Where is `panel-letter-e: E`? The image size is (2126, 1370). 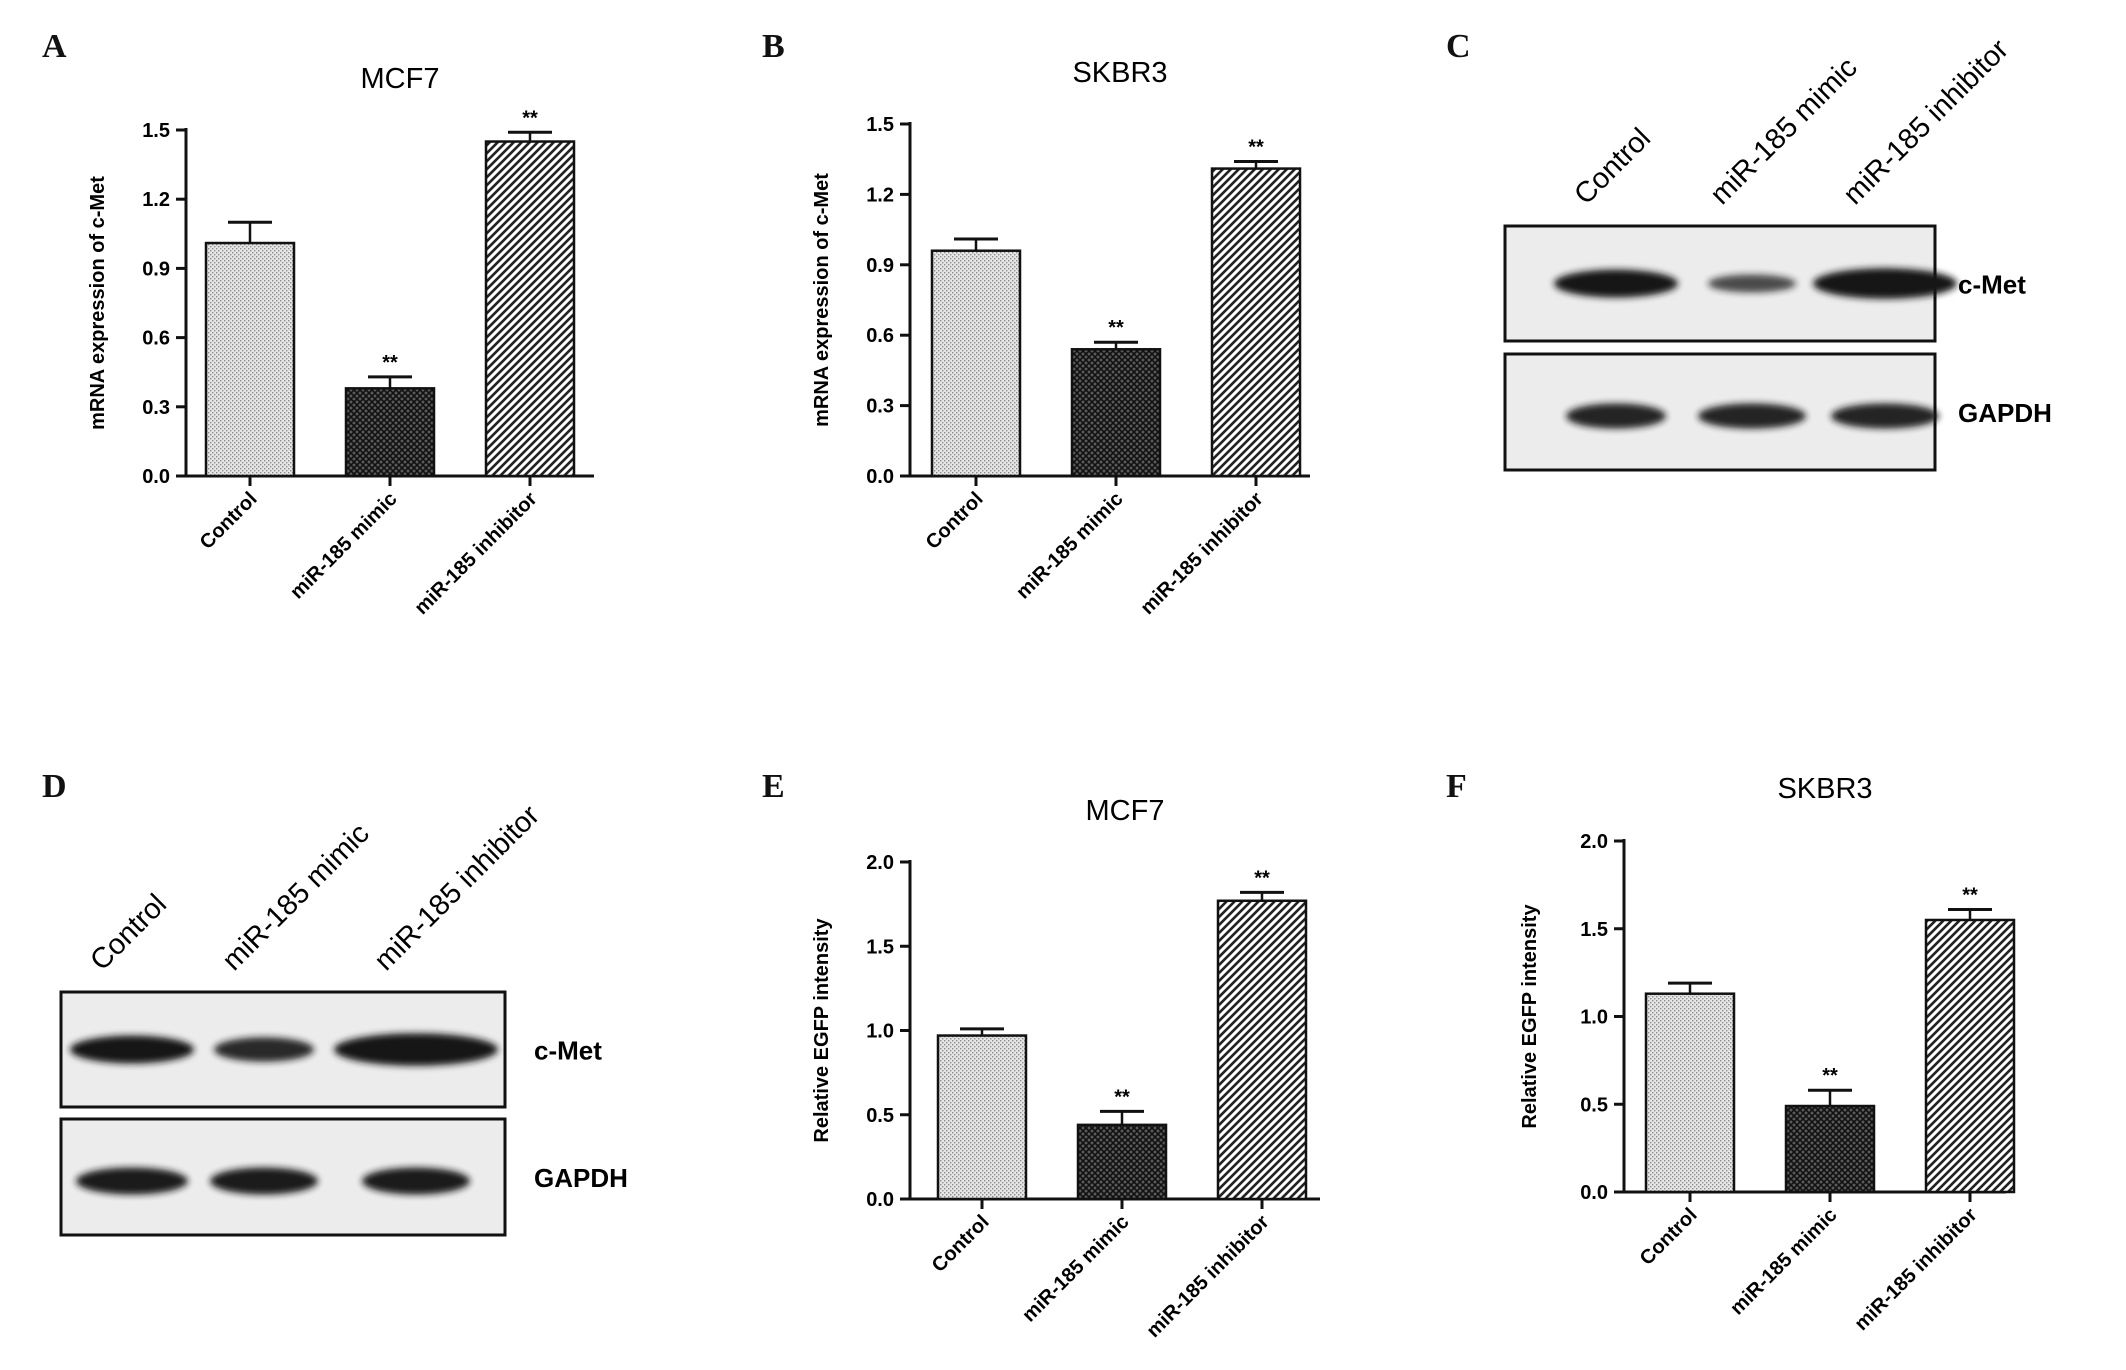 panel-letter-e: E is located at coordinates (773, 786).